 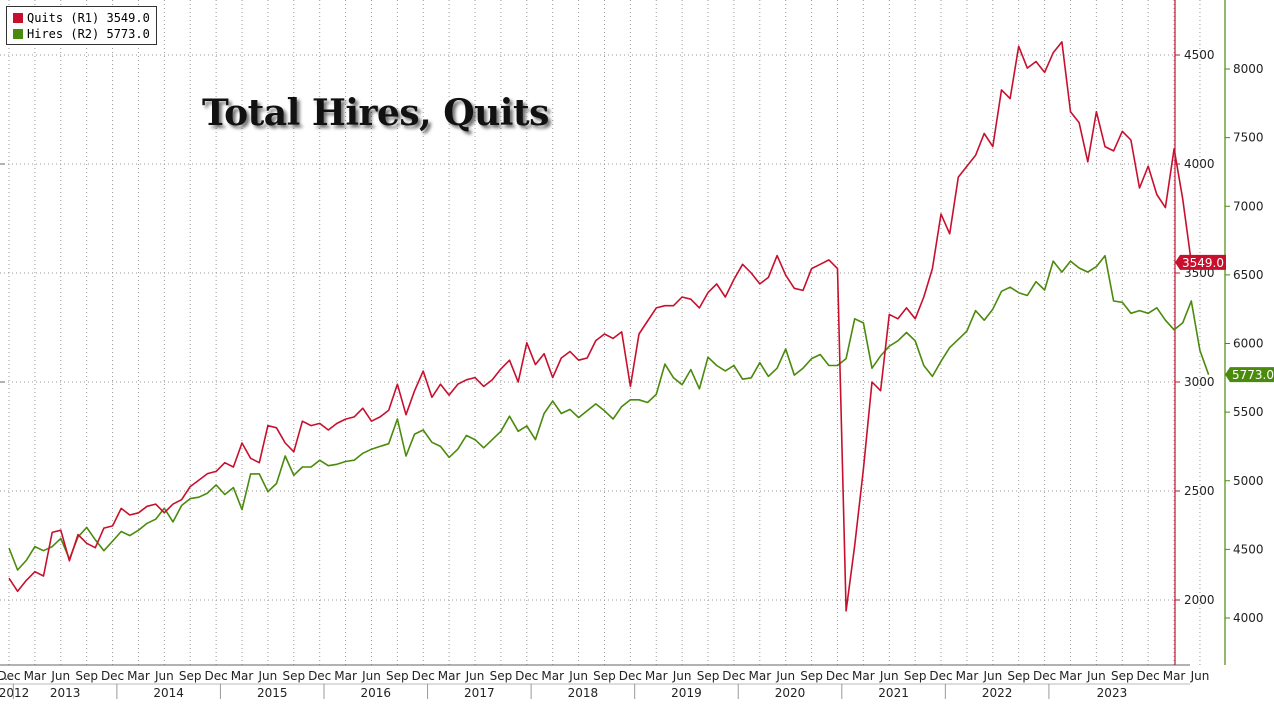 What do you see at coordinates (1248, 206) in the screenshot?
I see `axis-r2-tick-label: 7000` at bounding box center [1248, 206].